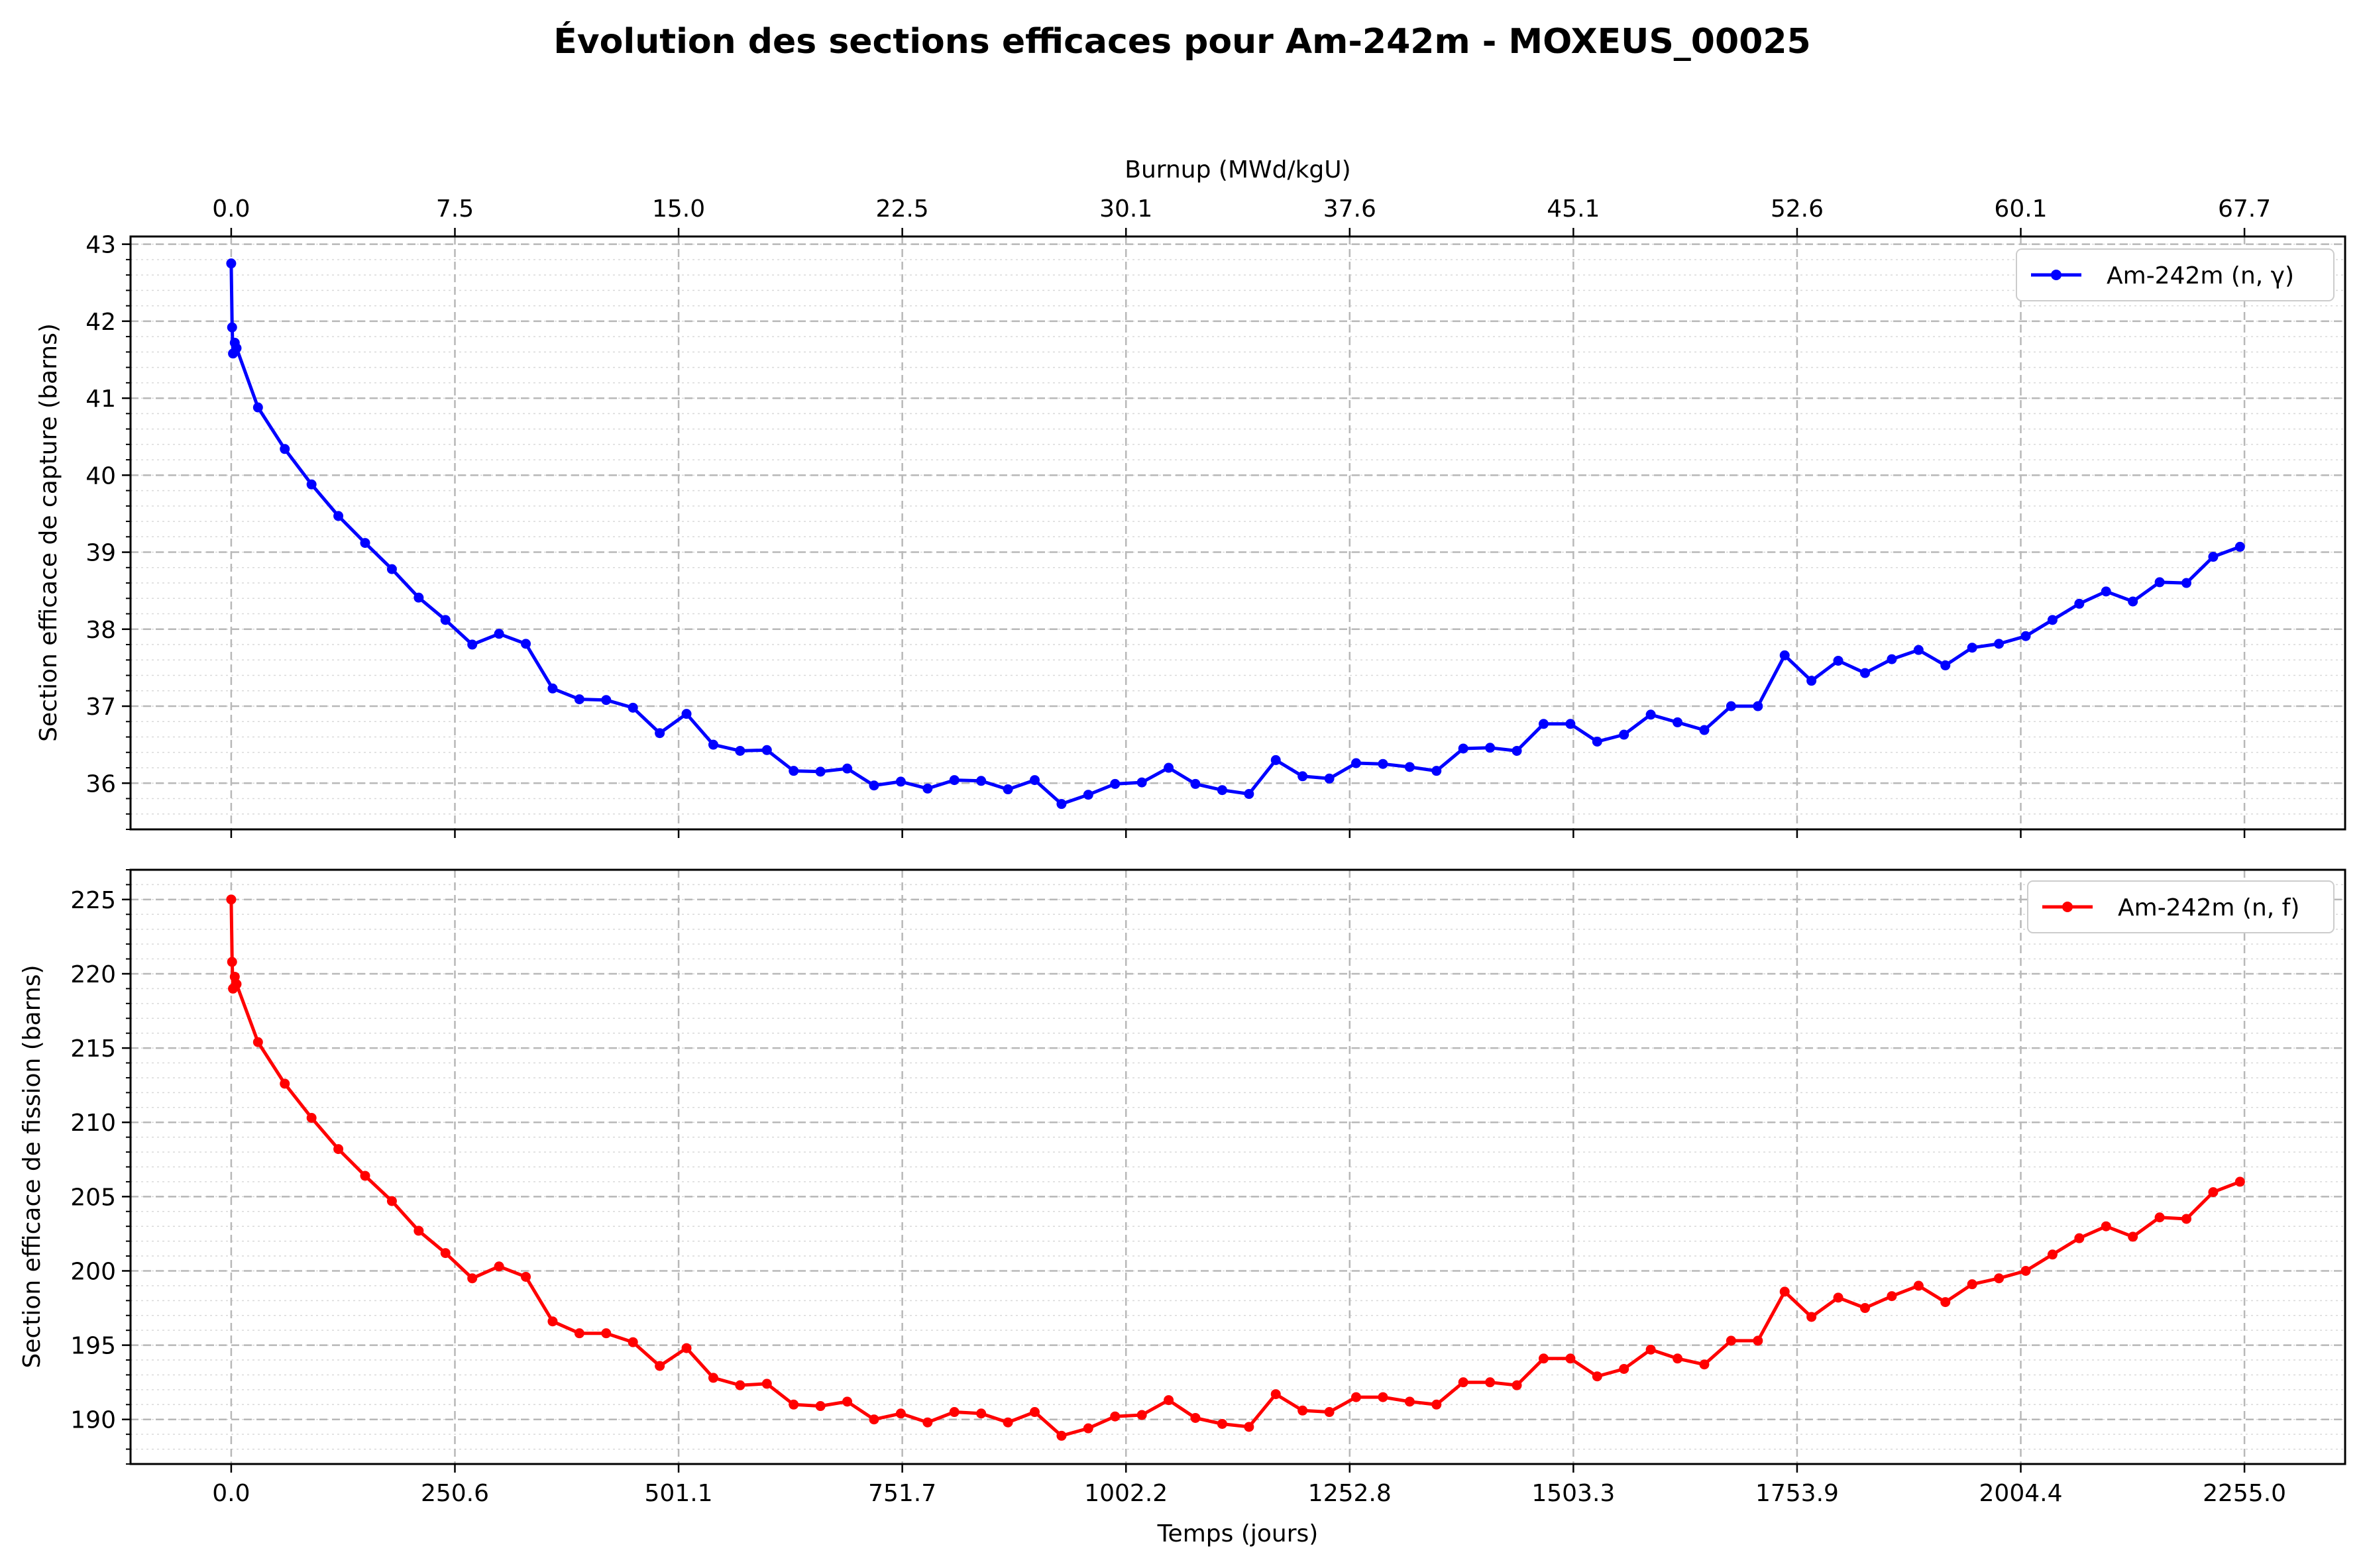  Describe the element at coordinates (2056, 275) in the screenshot. I see `capture-legend-marker` at that location.